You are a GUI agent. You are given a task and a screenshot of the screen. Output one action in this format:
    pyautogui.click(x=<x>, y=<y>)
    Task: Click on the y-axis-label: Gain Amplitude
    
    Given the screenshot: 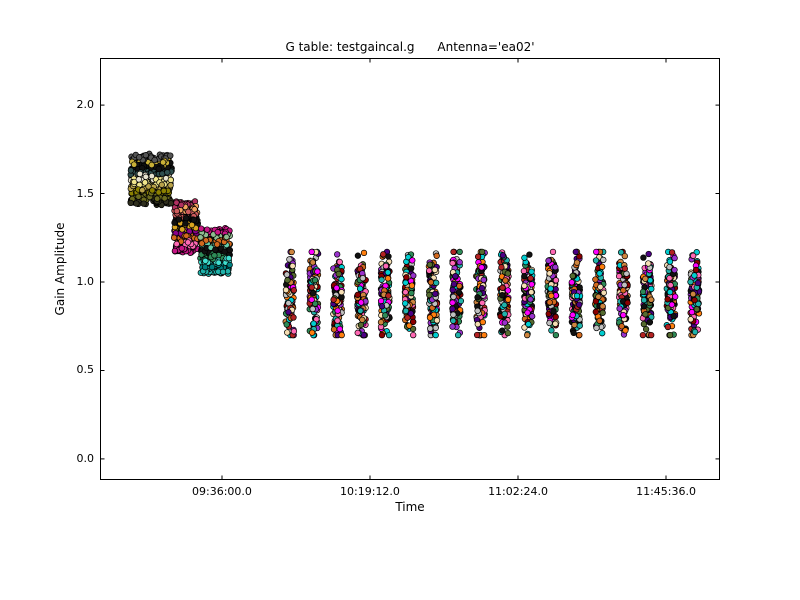 What is the action you would take?
    pyautogui.click(x=60, y=269)
    